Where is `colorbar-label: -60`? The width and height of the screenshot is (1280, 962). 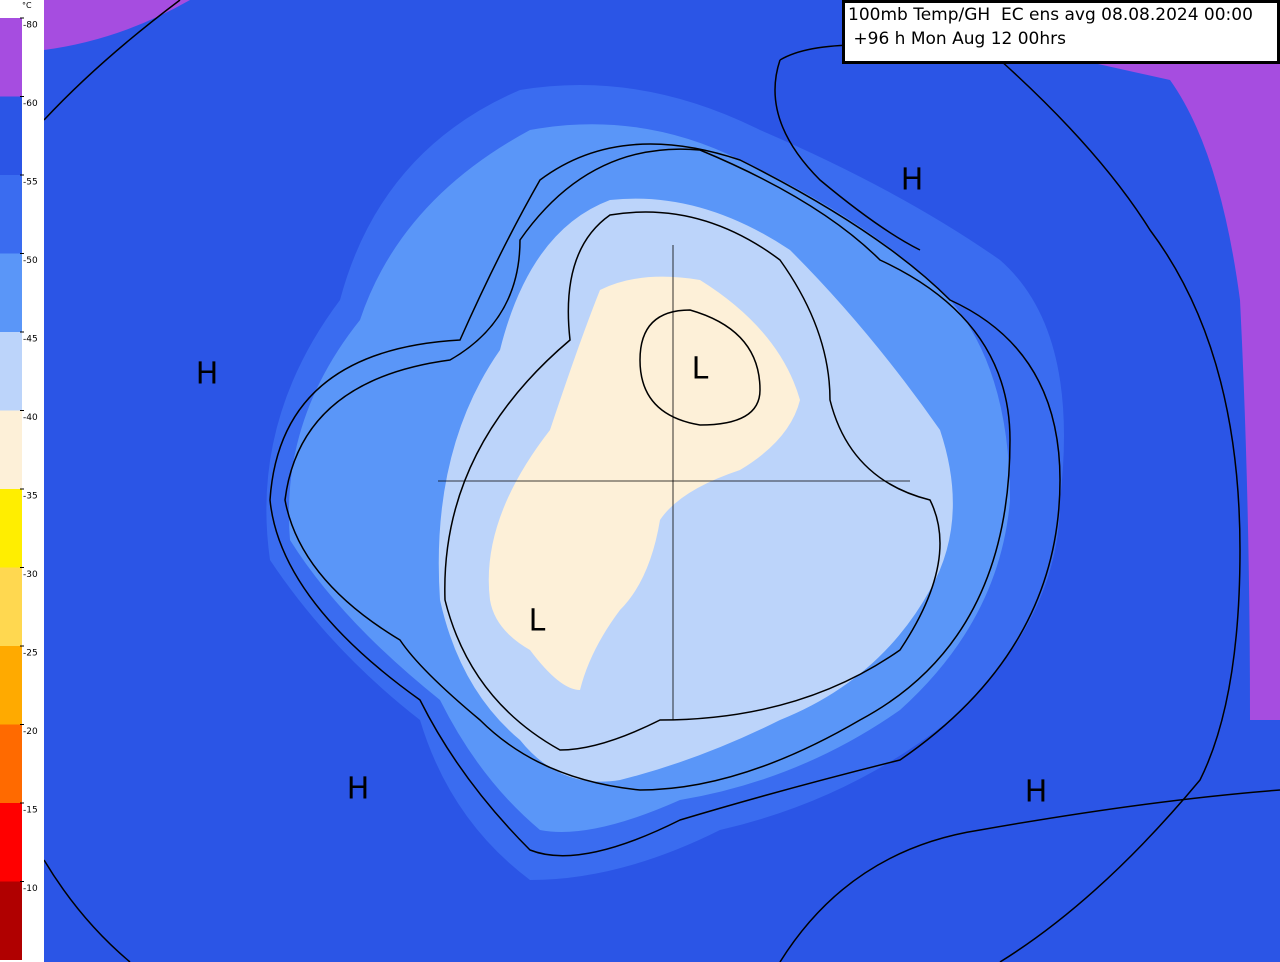
colorbar-label: -60 is located at coordinates (30, 104).